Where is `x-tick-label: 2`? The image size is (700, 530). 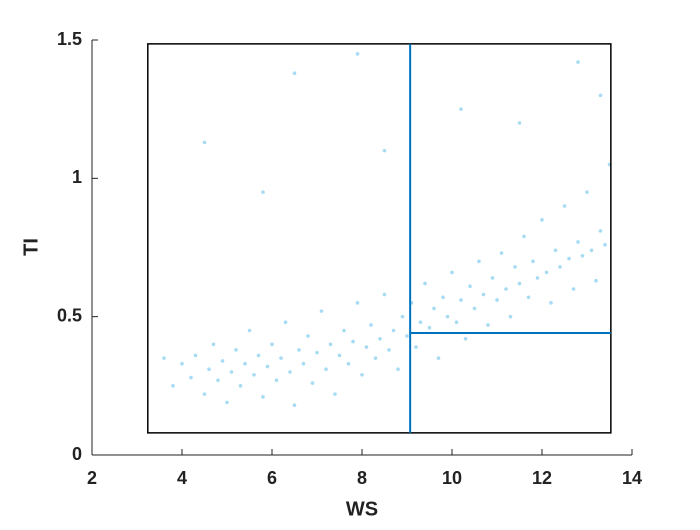 x-tick-label: 2 is located at coordinates (92, 478).